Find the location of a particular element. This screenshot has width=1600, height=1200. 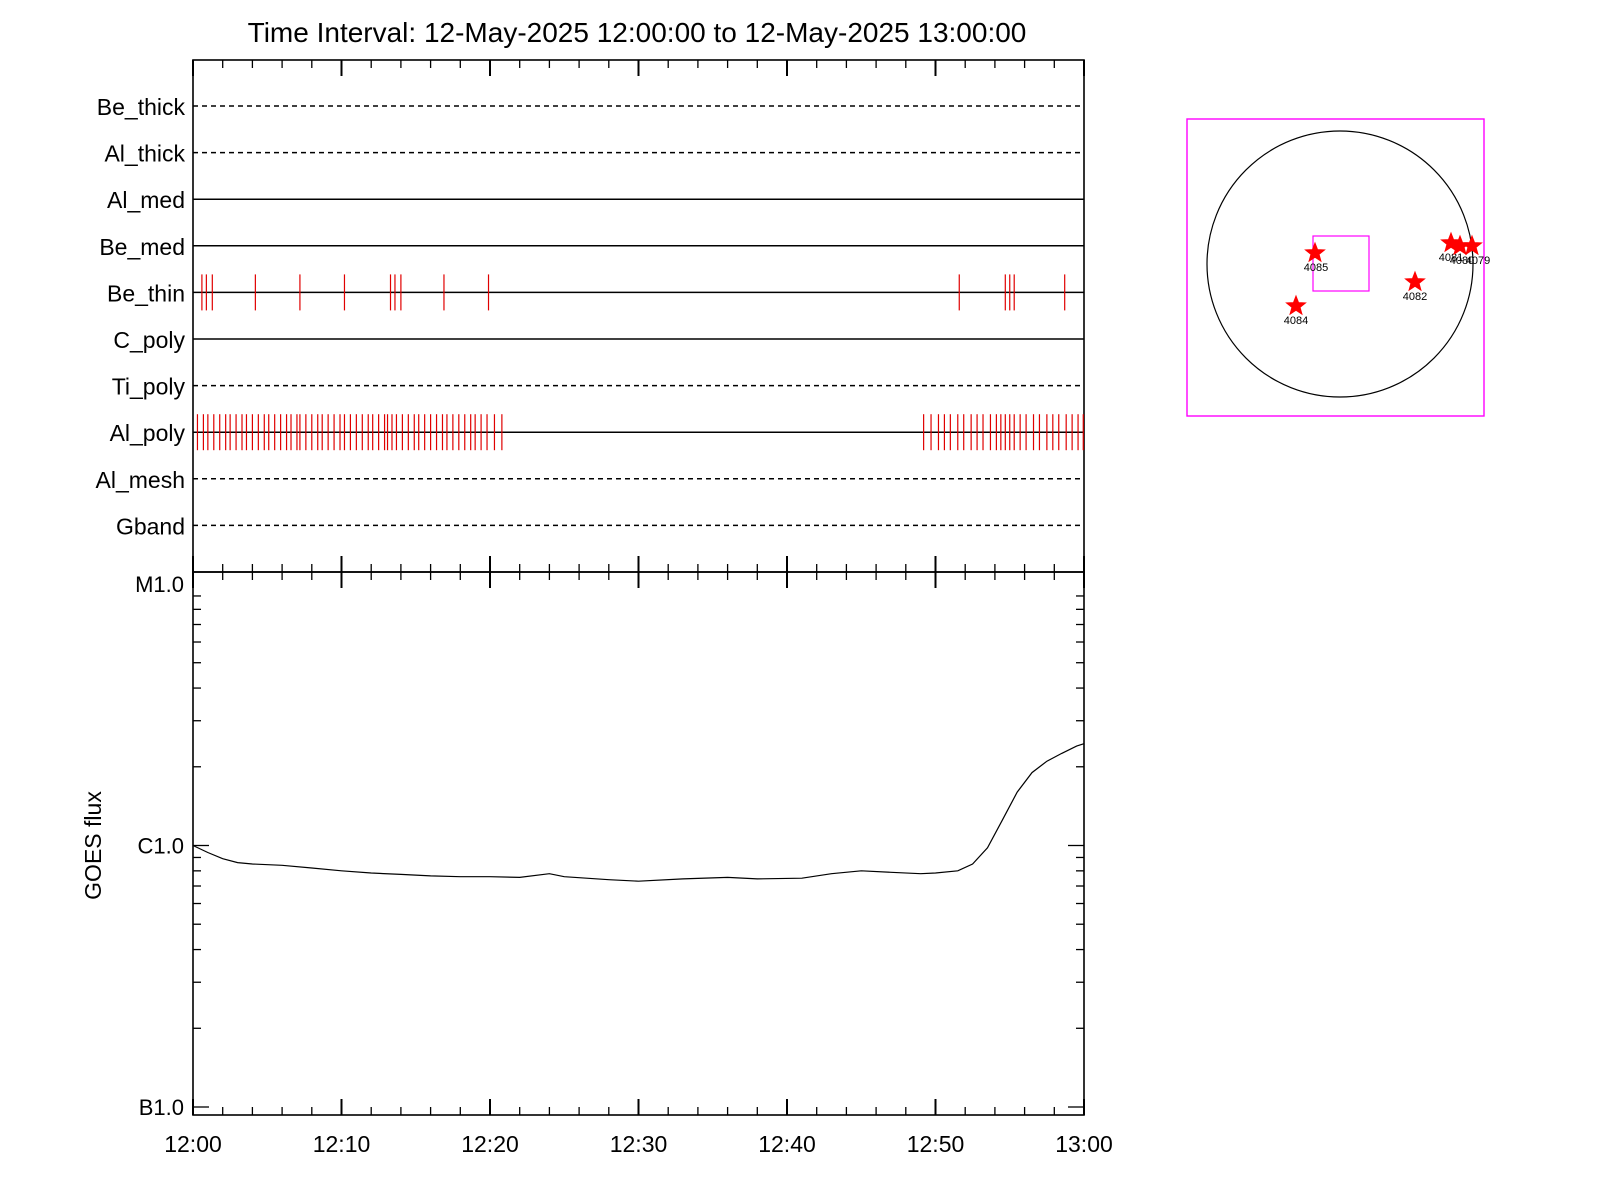

field-of-view-box is located at coordinates (1341, 263).